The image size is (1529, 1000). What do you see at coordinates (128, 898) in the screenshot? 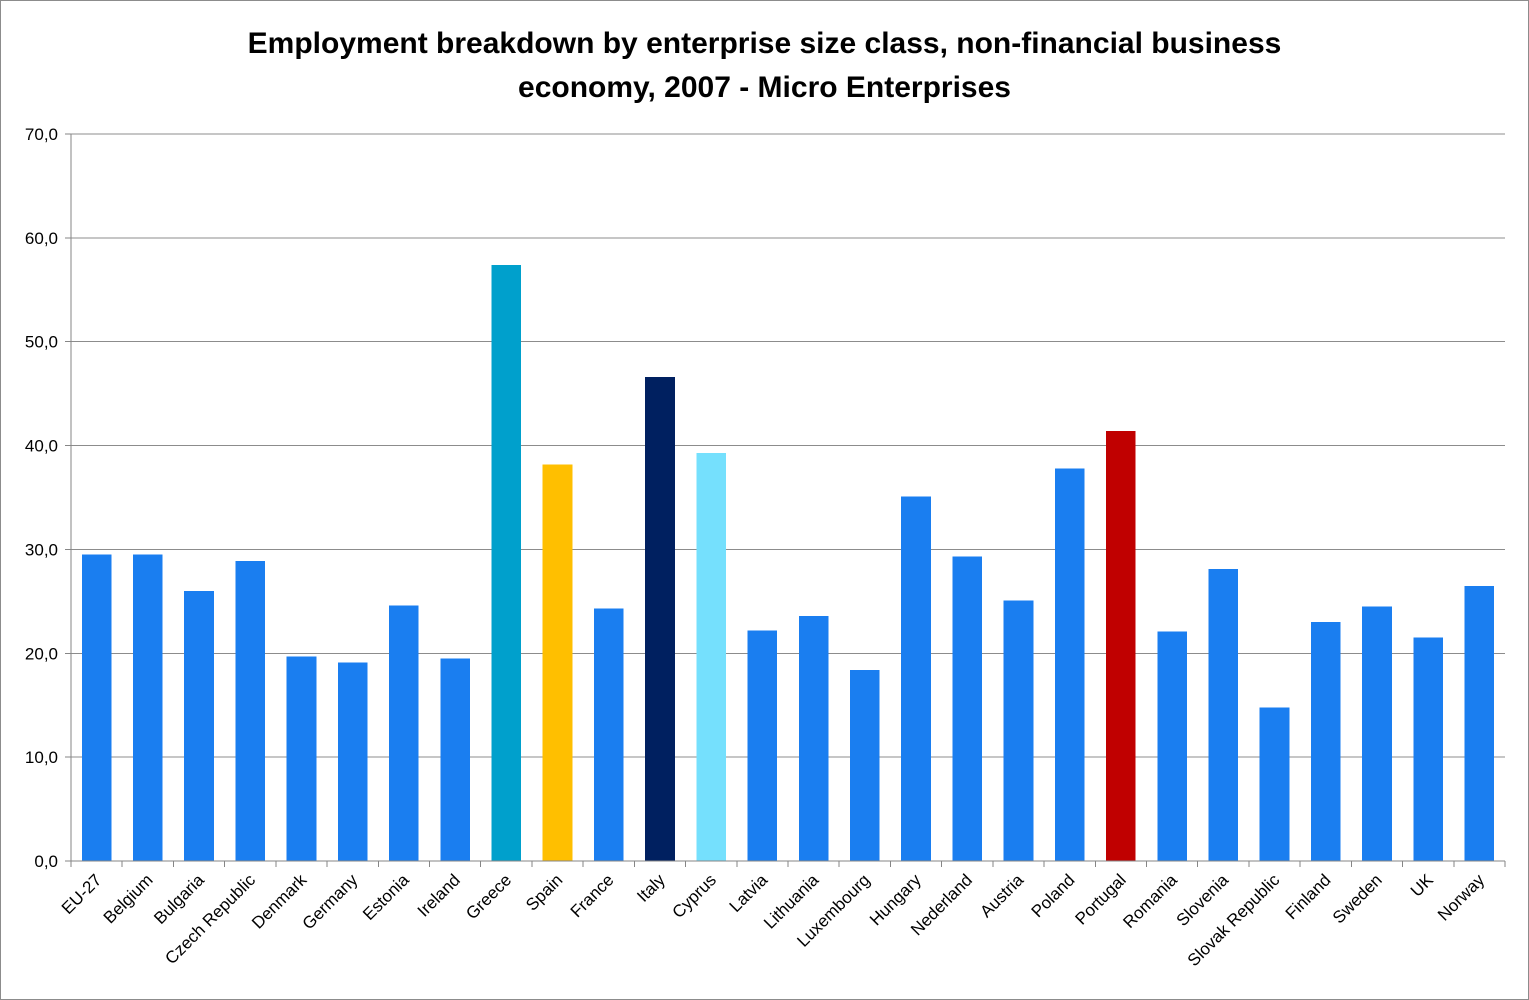
I see `x-category-label: Belgium` at bounding box center [128, 898].